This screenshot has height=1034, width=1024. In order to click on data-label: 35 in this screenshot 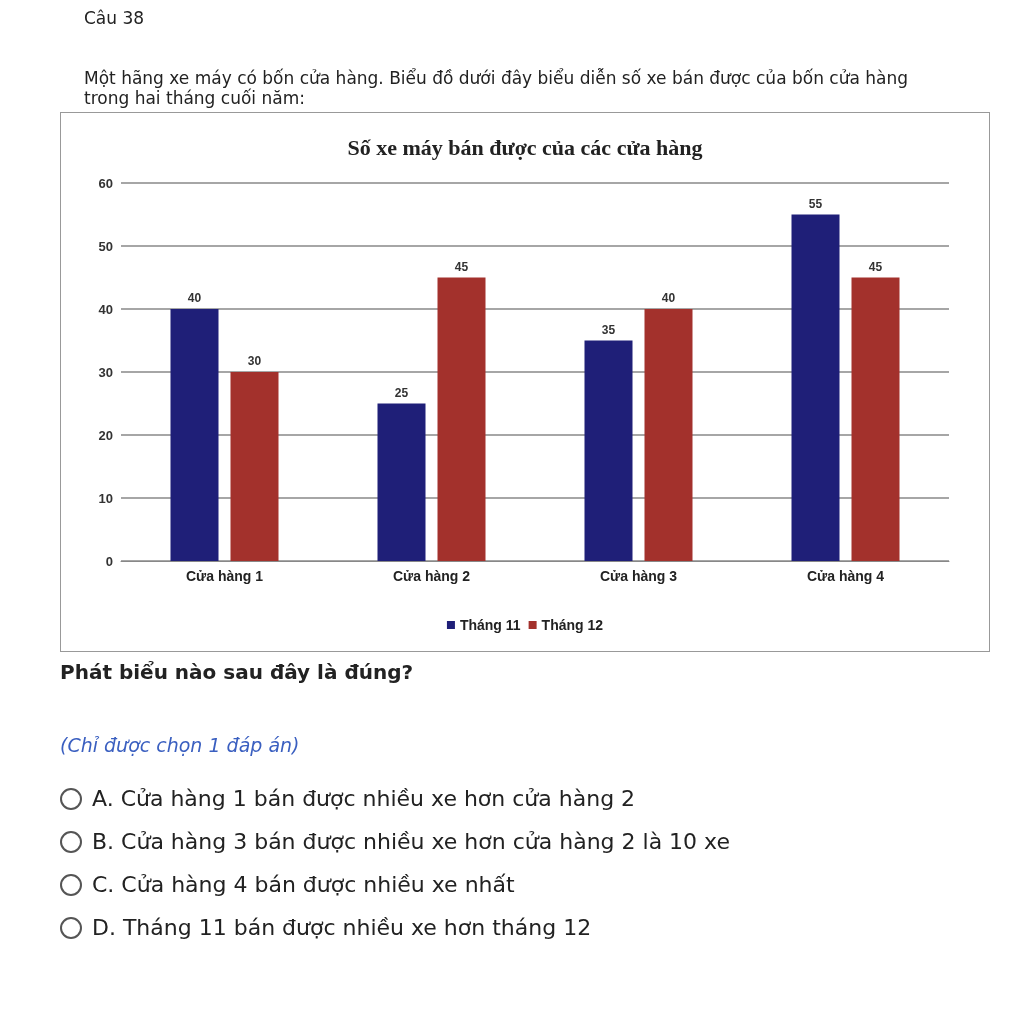, I will do `click(608, 329)`.